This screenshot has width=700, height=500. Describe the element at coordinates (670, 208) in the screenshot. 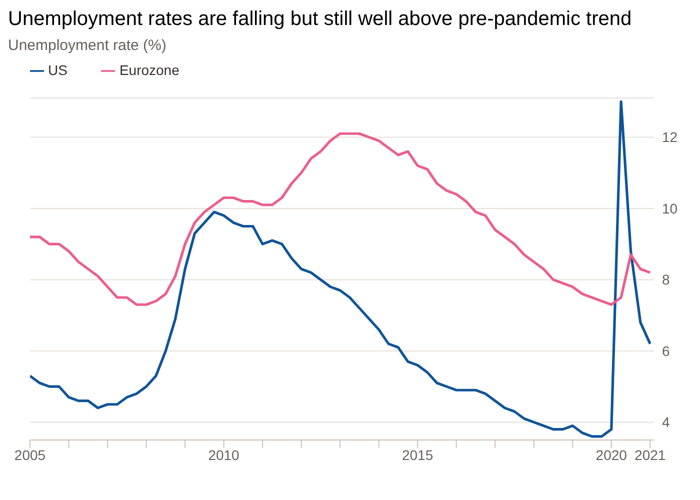

I see `y-tick-label: 10` at that location.